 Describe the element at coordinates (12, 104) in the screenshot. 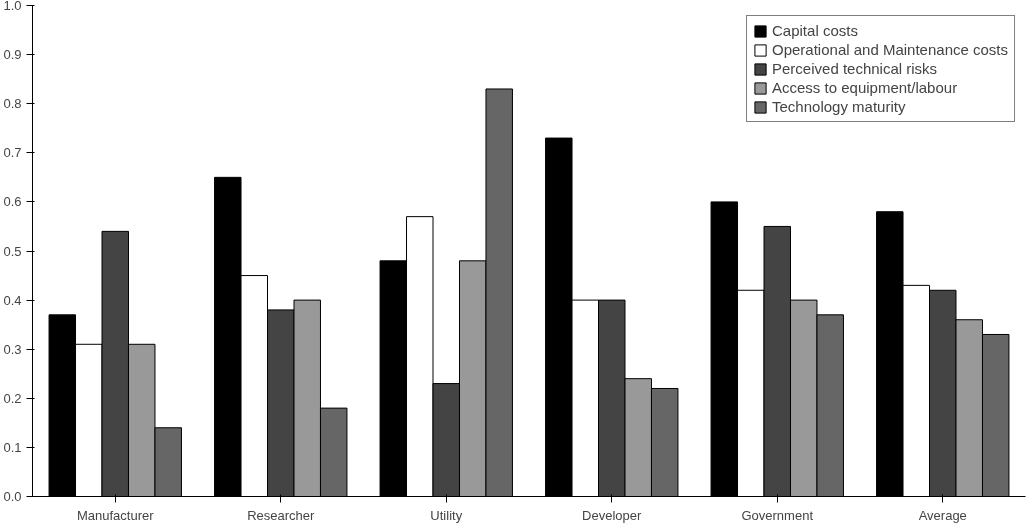

I see `y-tick-label: 0.8` at that location.